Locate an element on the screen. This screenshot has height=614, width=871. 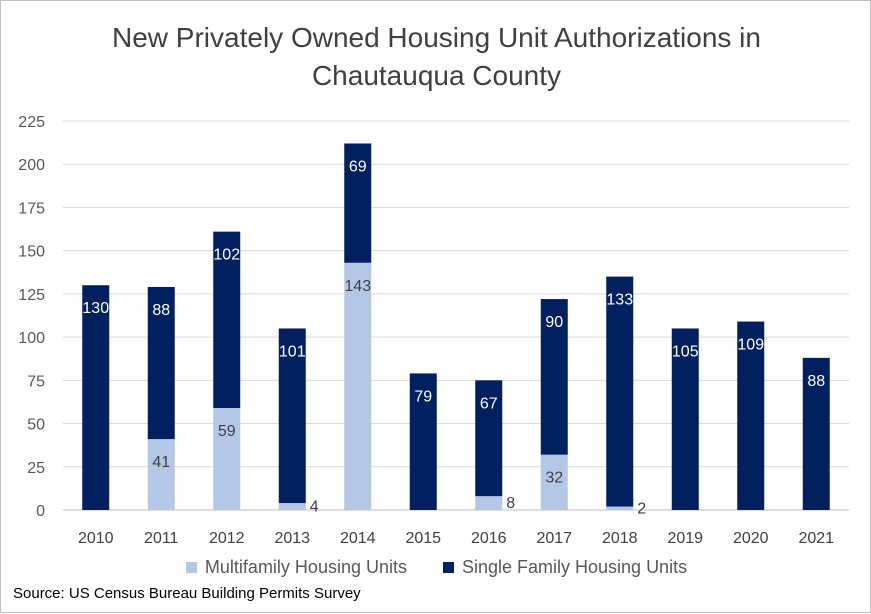
x-tick-label-2011: 2011 is located at coordinates (161, 538).